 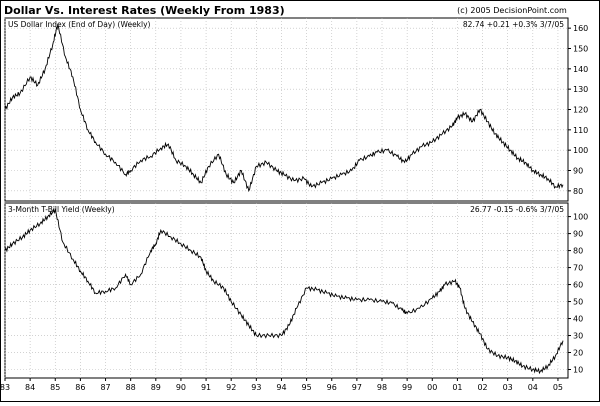 What do you see at coordinates (307, 387) in the screenshot?
I see `x-tick-label: 95` at bounding box center [307, 387].